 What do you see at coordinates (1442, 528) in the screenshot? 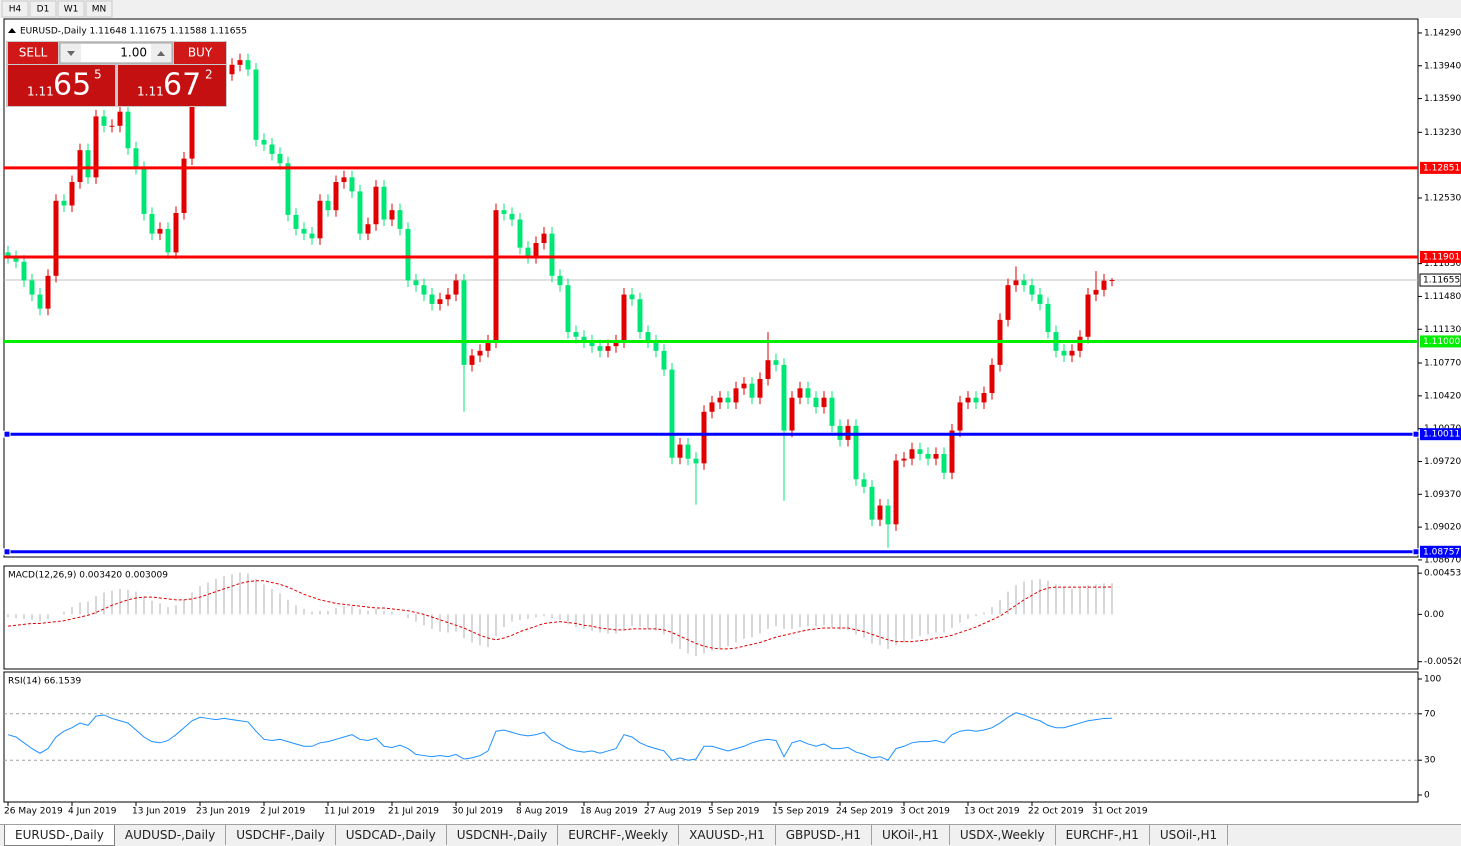
I see `y-tick-label: 1.09020` at bounding box center [1442, 528].